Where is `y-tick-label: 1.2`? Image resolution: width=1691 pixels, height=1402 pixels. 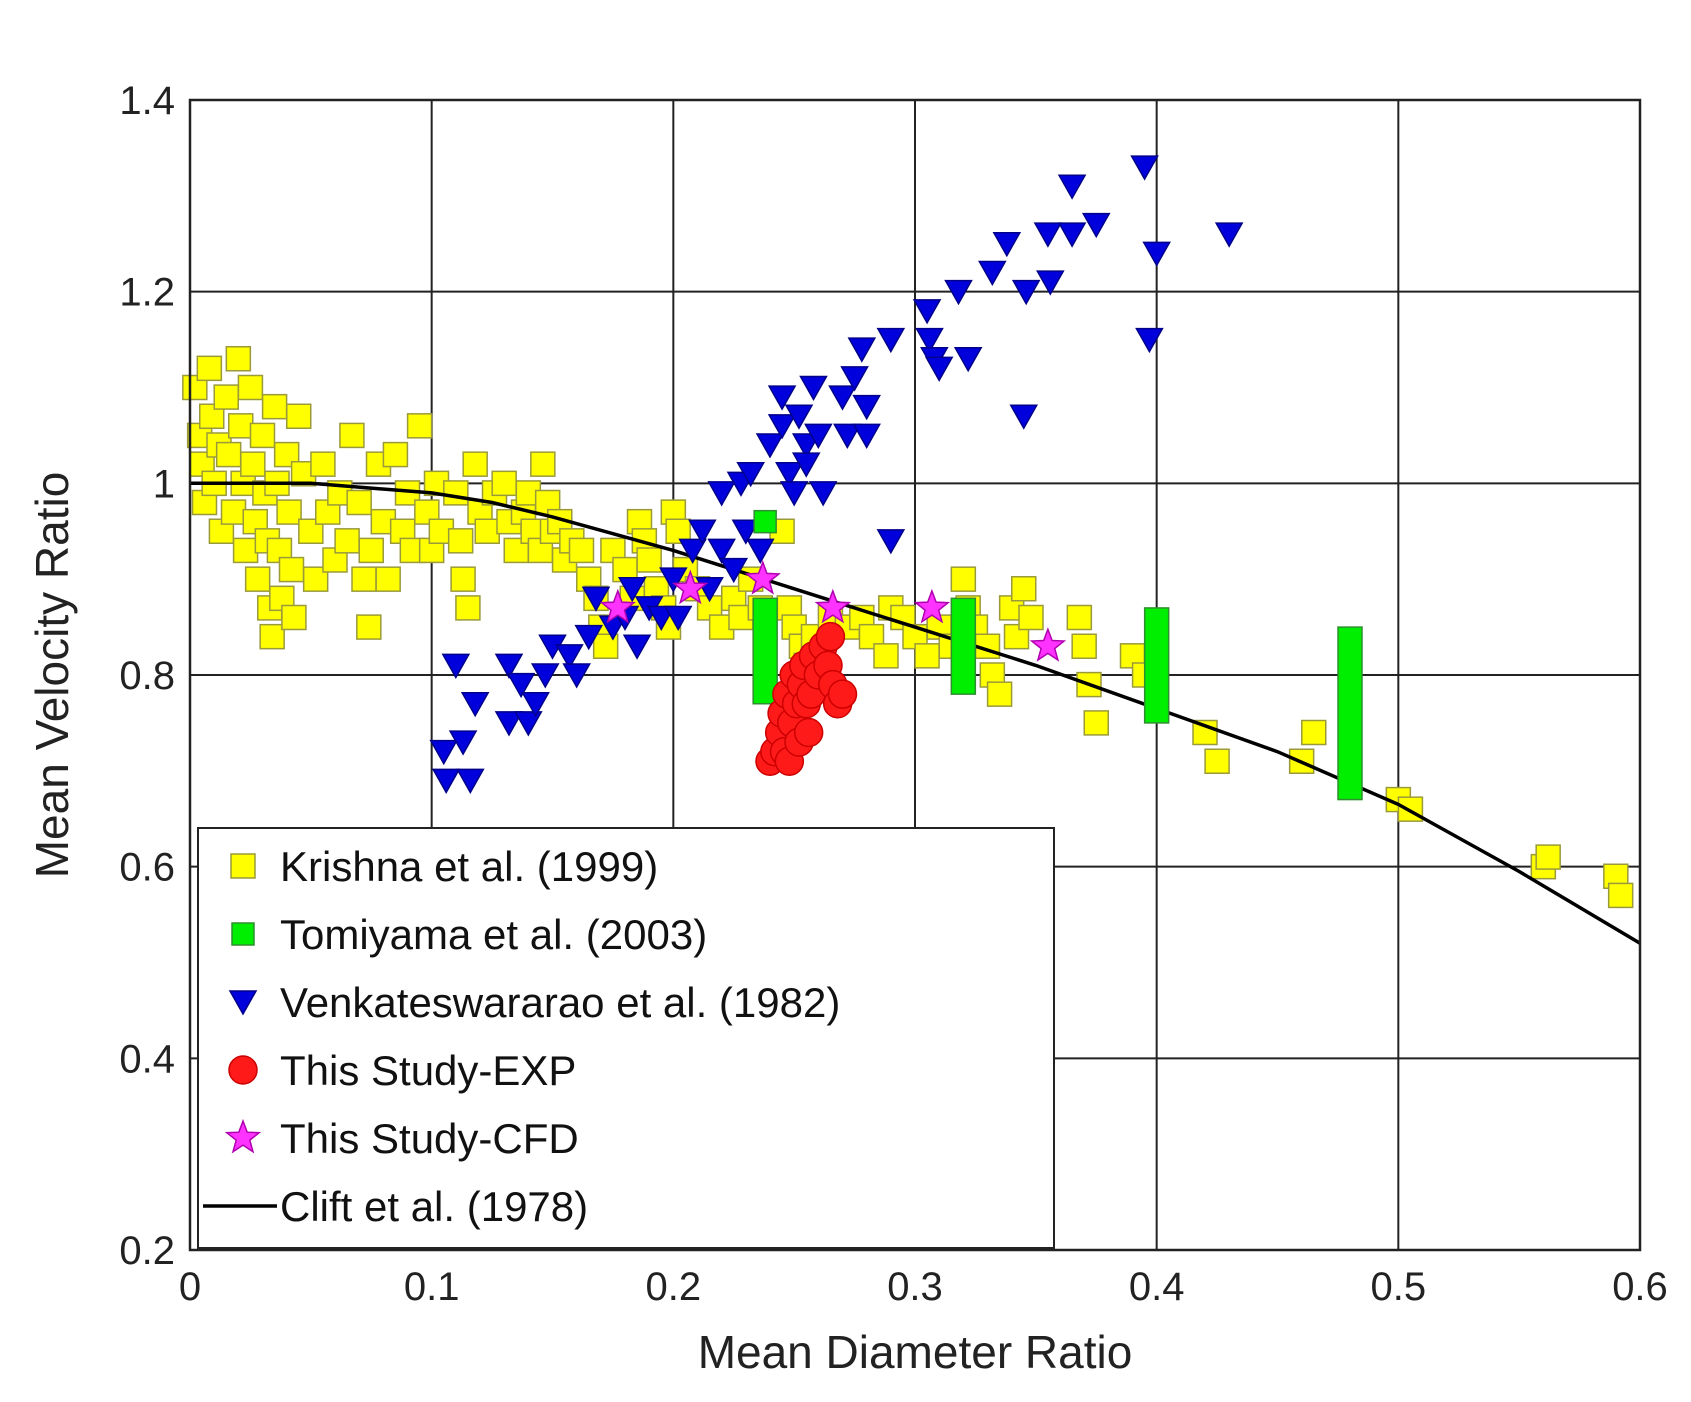
y-tick-label: 1.2 is located at coordinates (147, 293).